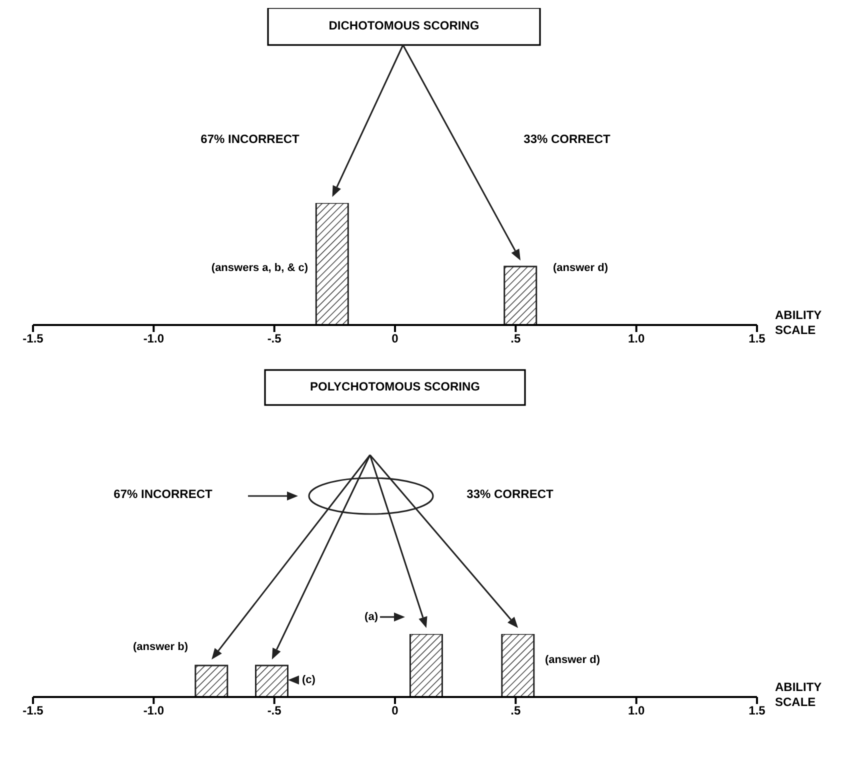 The width and height of the screenshot is (855, 770). What do you see at coordinates (404, 25) in the screenshot?
I see `chart-title: DICHOTOMOUS SCORING` at bounding box center [404, 25].